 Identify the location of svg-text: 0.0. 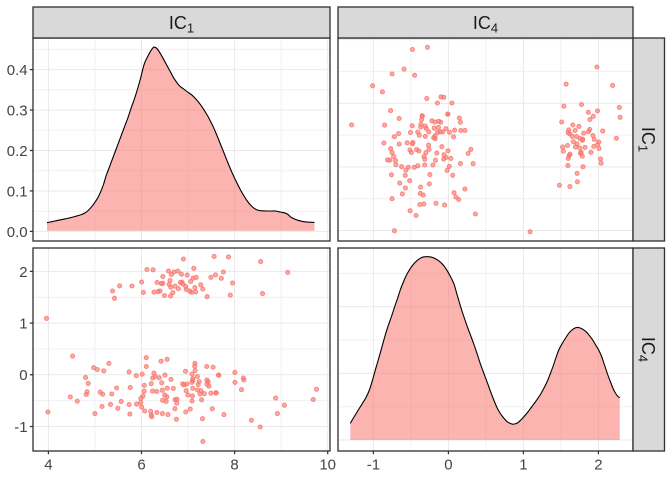
(17, 232).